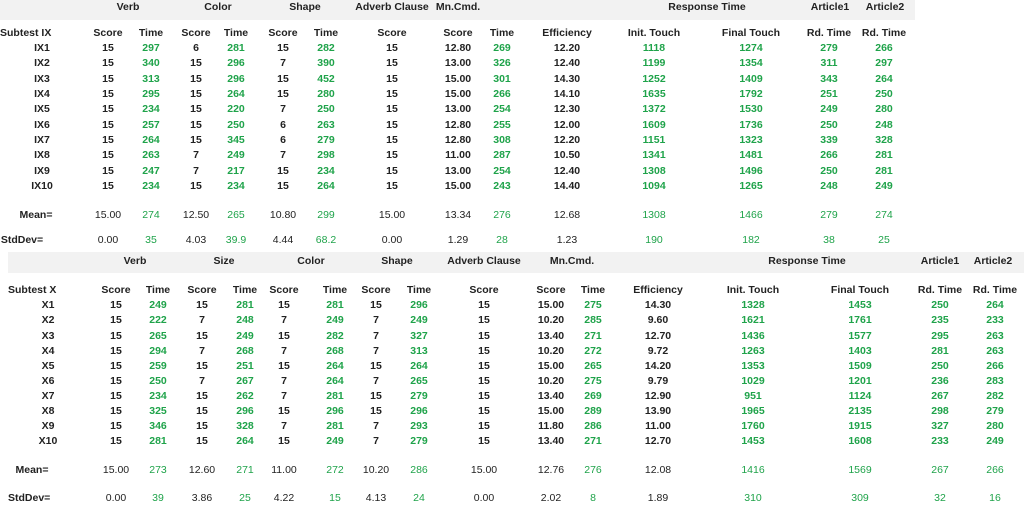  I want to click on row-label: IX10, so click(42, 186).